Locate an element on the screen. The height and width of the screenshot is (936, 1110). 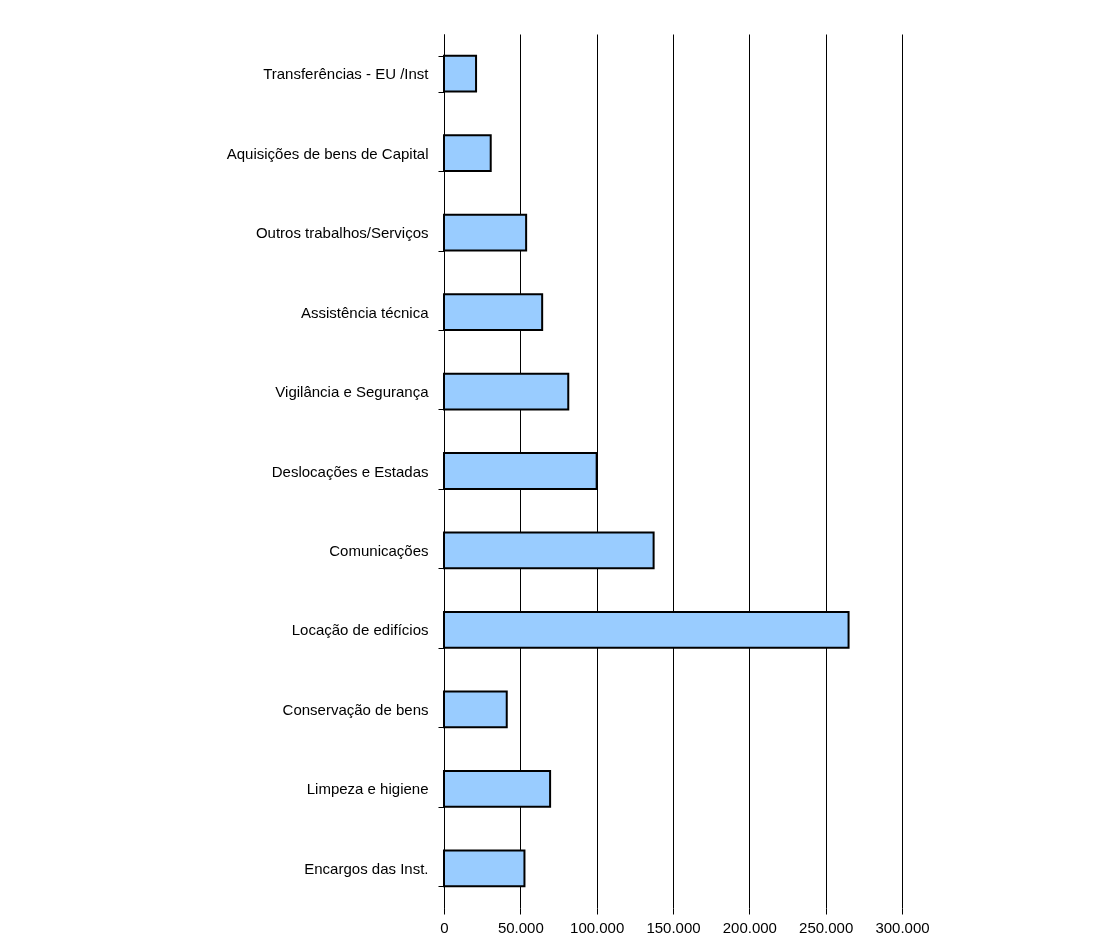
y-tick-label: Vigilância e Segurança is located at coordinates (352, 392).